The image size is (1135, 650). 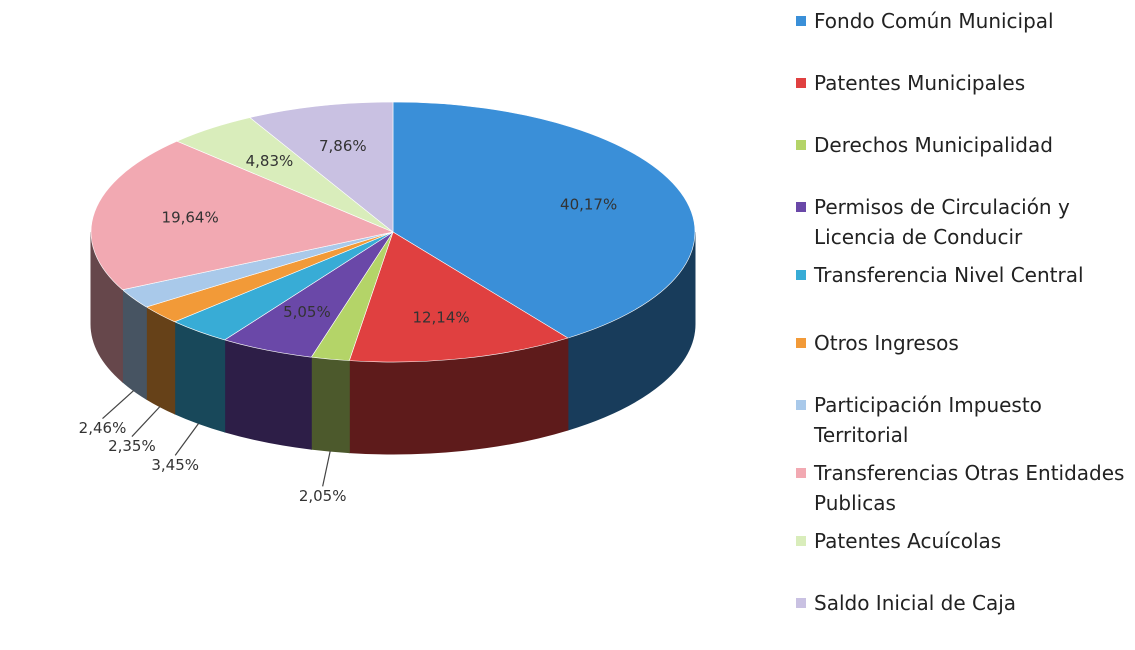 What do you see at coordinates (588, 205) in the screenshot?
I see `data-label: 40,17%` at bounding box center [588, 205].